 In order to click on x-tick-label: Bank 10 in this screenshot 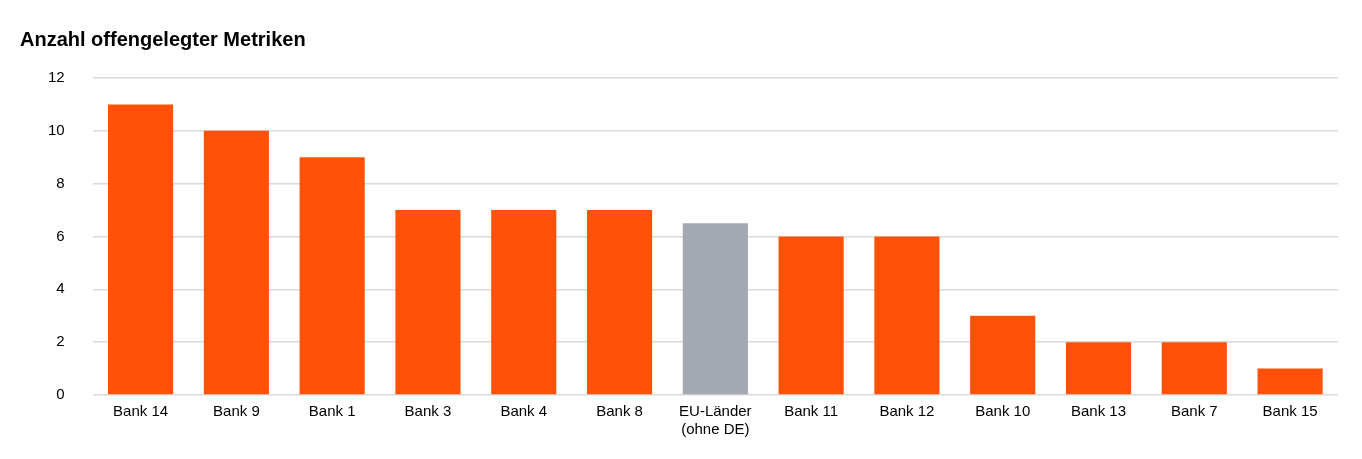, I will do `click(1003, 411)`.